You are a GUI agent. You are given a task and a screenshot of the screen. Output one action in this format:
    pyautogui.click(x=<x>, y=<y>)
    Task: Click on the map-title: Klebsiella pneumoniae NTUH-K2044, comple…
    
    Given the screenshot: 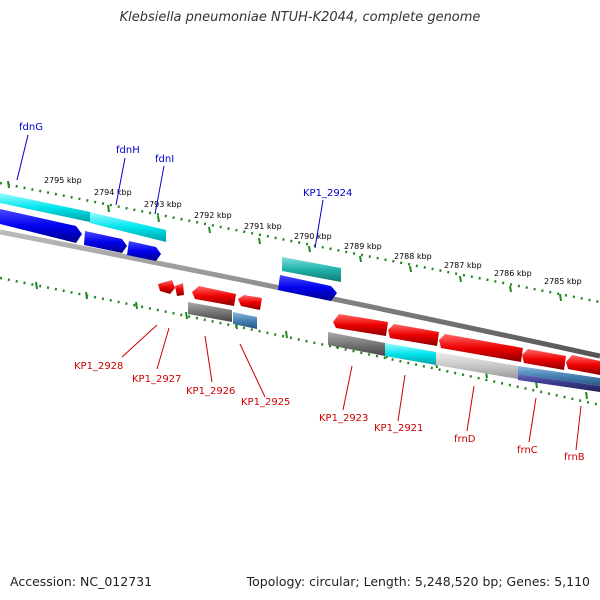 What is the action you would take?
    pyautogui.click(x=300, y=17)
    